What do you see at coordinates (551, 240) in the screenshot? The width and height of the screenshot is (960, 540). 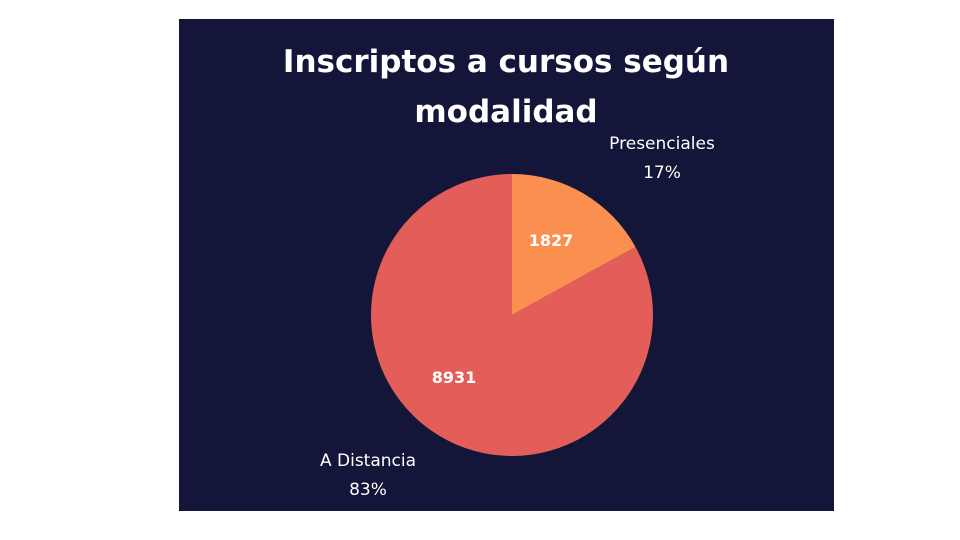 I see `slice-value-presenciales: 1827` at bounding box center [551, 240].